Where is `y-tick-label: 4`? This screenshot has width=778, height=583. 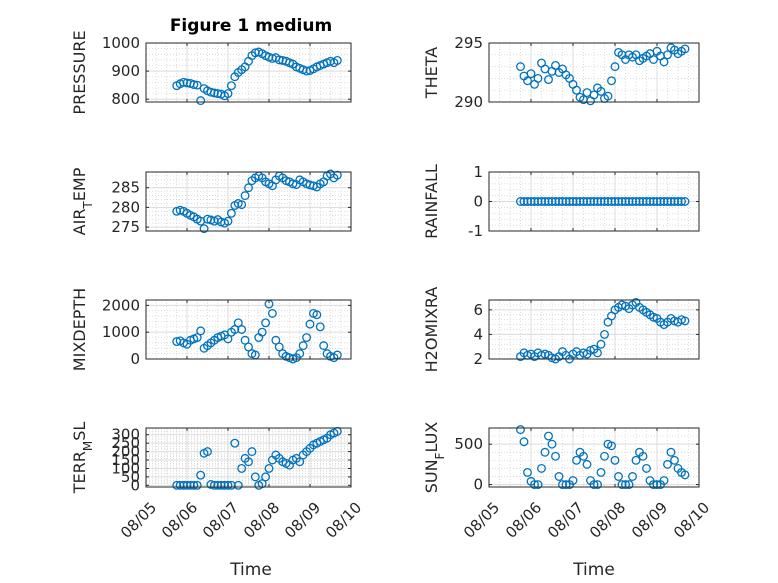
y-tick-label: 4 is located at coordinates (478, 334).